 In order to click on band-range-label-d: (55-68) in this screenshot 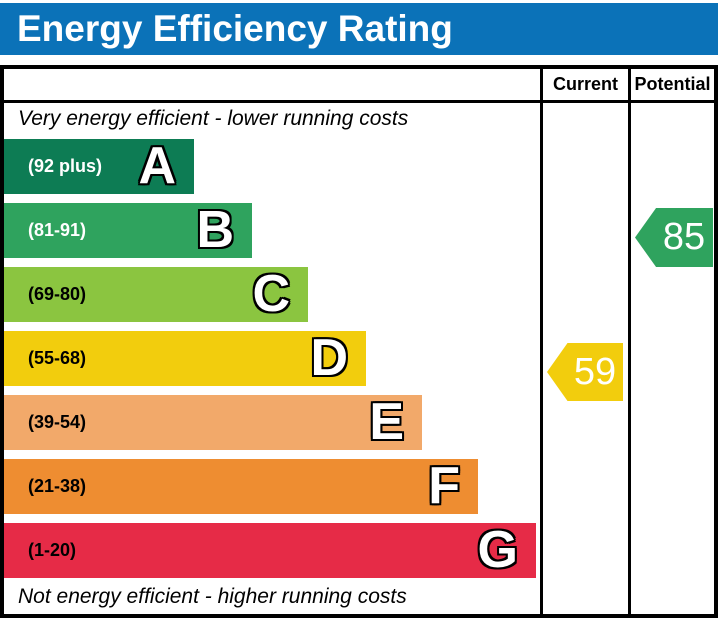, I will do `click(57, 358)`.